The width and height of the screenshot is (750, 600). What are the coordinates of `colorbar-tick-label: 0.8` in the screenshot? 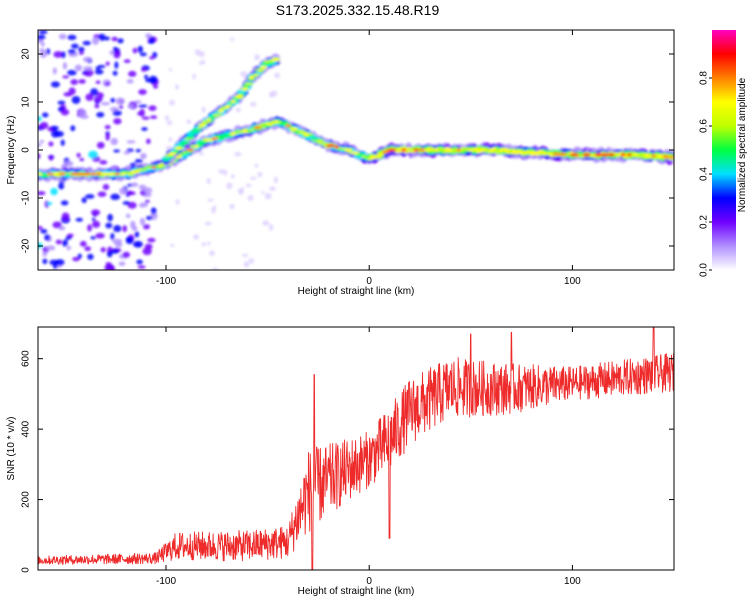 It's located at (704, 78).